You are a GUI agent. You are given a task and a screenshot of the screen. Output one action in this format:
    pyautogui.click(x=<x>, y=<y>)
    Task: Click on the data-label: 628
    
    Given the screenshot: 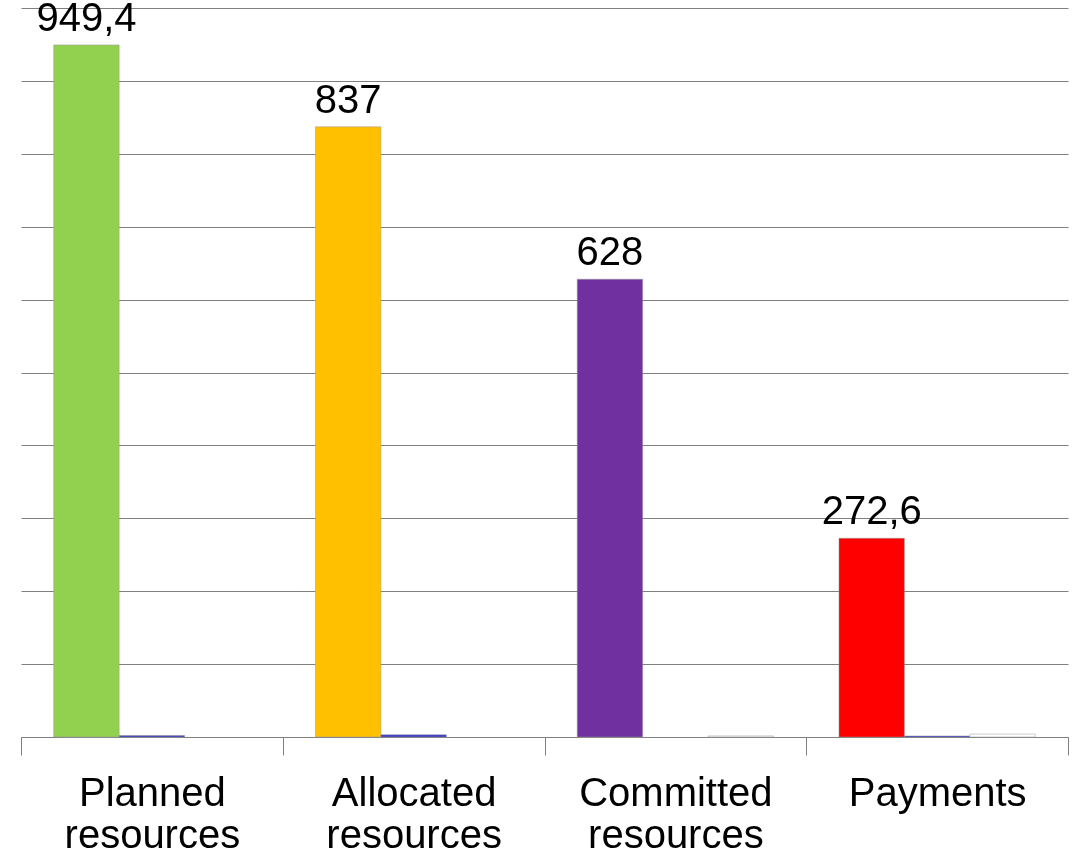 What is the action you would take?
    pyautogui.click(x=610, y=251)
    